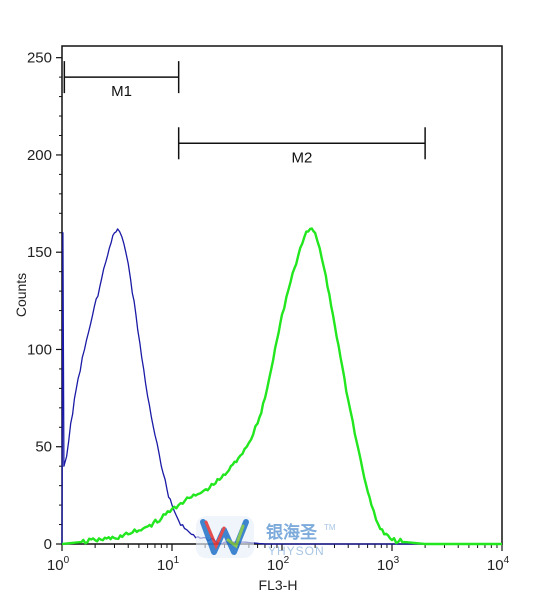  Describe the element at coordinates (296, 551) in the screenshot. I see `watermark-en-text: YHYSON` at that location.